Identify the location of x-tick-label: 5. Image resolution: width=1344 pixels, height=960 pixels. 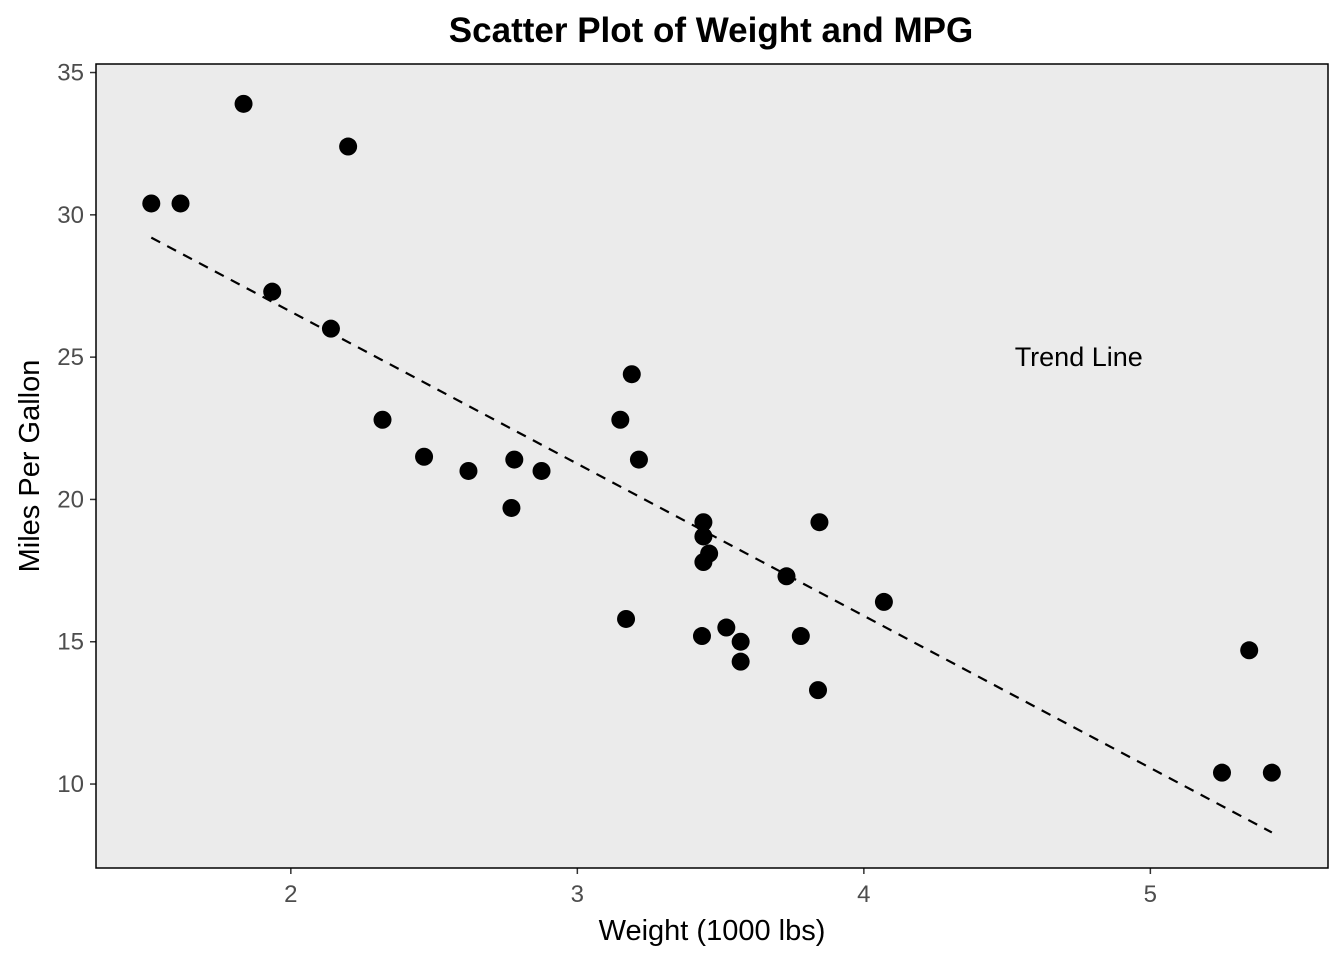
(1150, 894).